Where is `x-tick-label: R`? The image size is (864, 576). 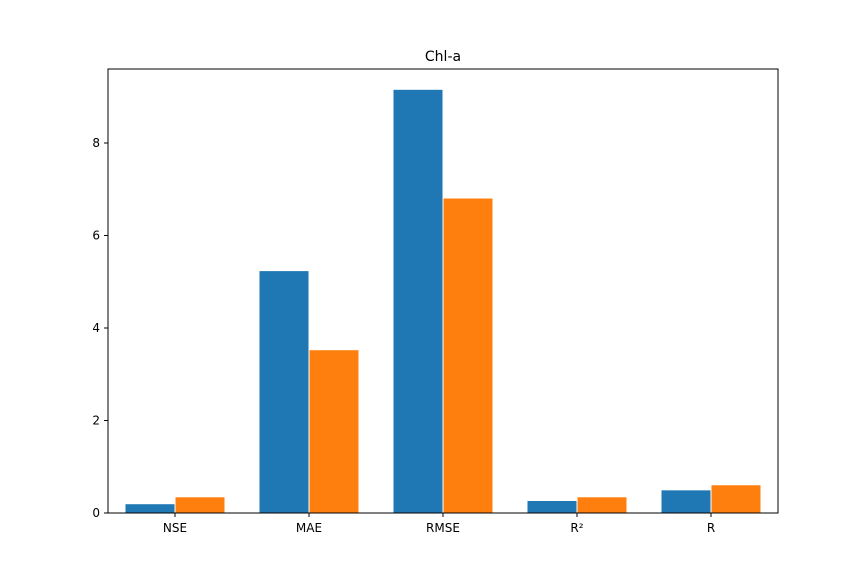 x-tick-label: R is located at coordinates (711, 528).